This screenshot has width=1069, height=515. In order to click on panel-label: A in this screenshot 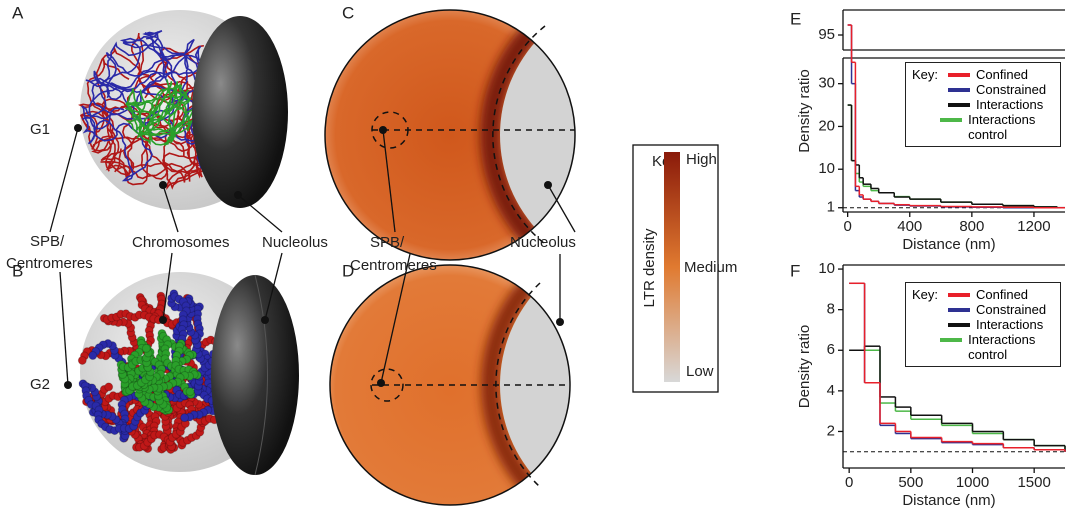, I will do `click(18, 12)`.